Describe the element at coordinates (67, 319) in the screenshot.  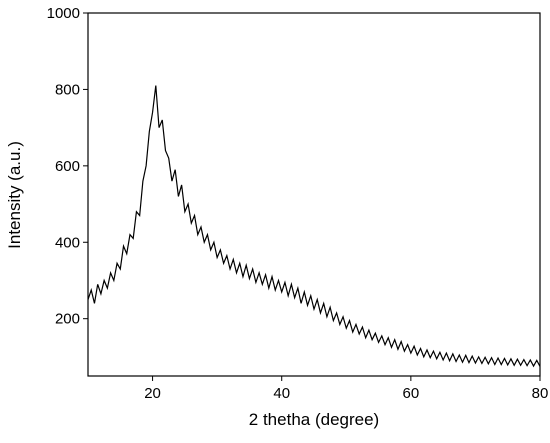
I see `y-tick-label: 200` at that location.